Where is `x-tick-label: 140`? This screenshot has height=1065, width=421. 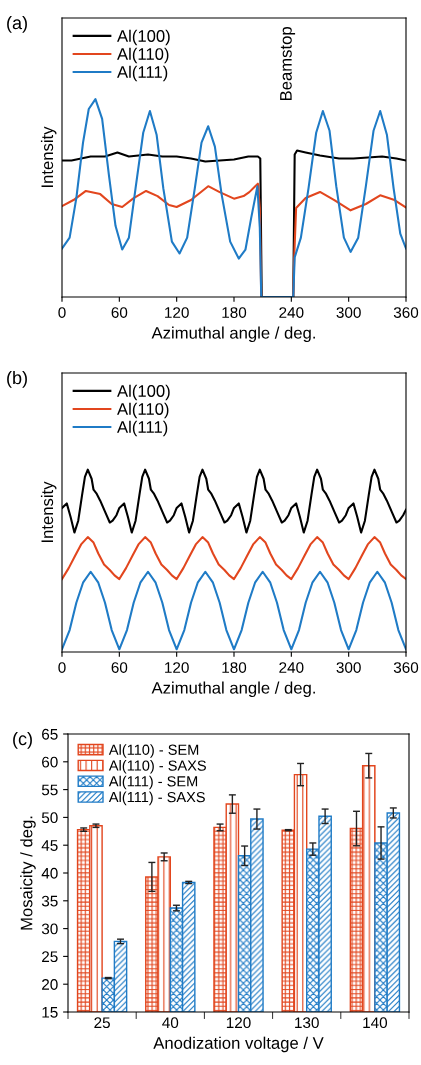
x-tick-label: 140 is located at coordinates (375, 1023).